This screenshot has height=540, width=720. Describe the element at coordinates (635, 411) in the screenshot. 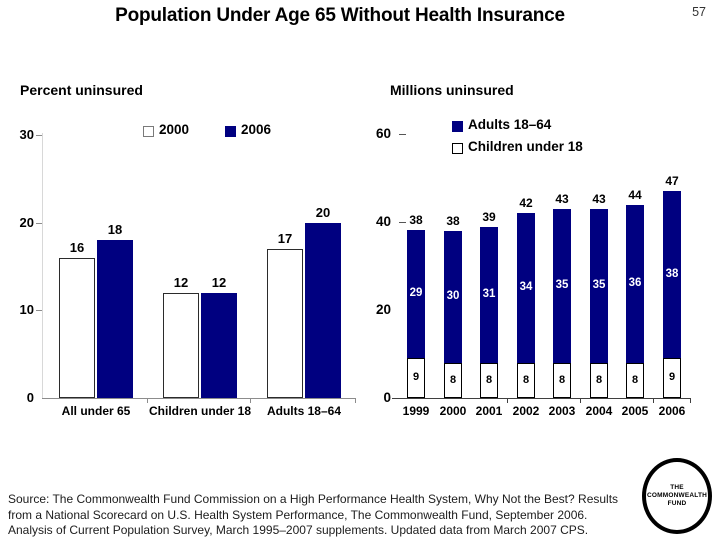

I see `year-label: 2005` at that location.